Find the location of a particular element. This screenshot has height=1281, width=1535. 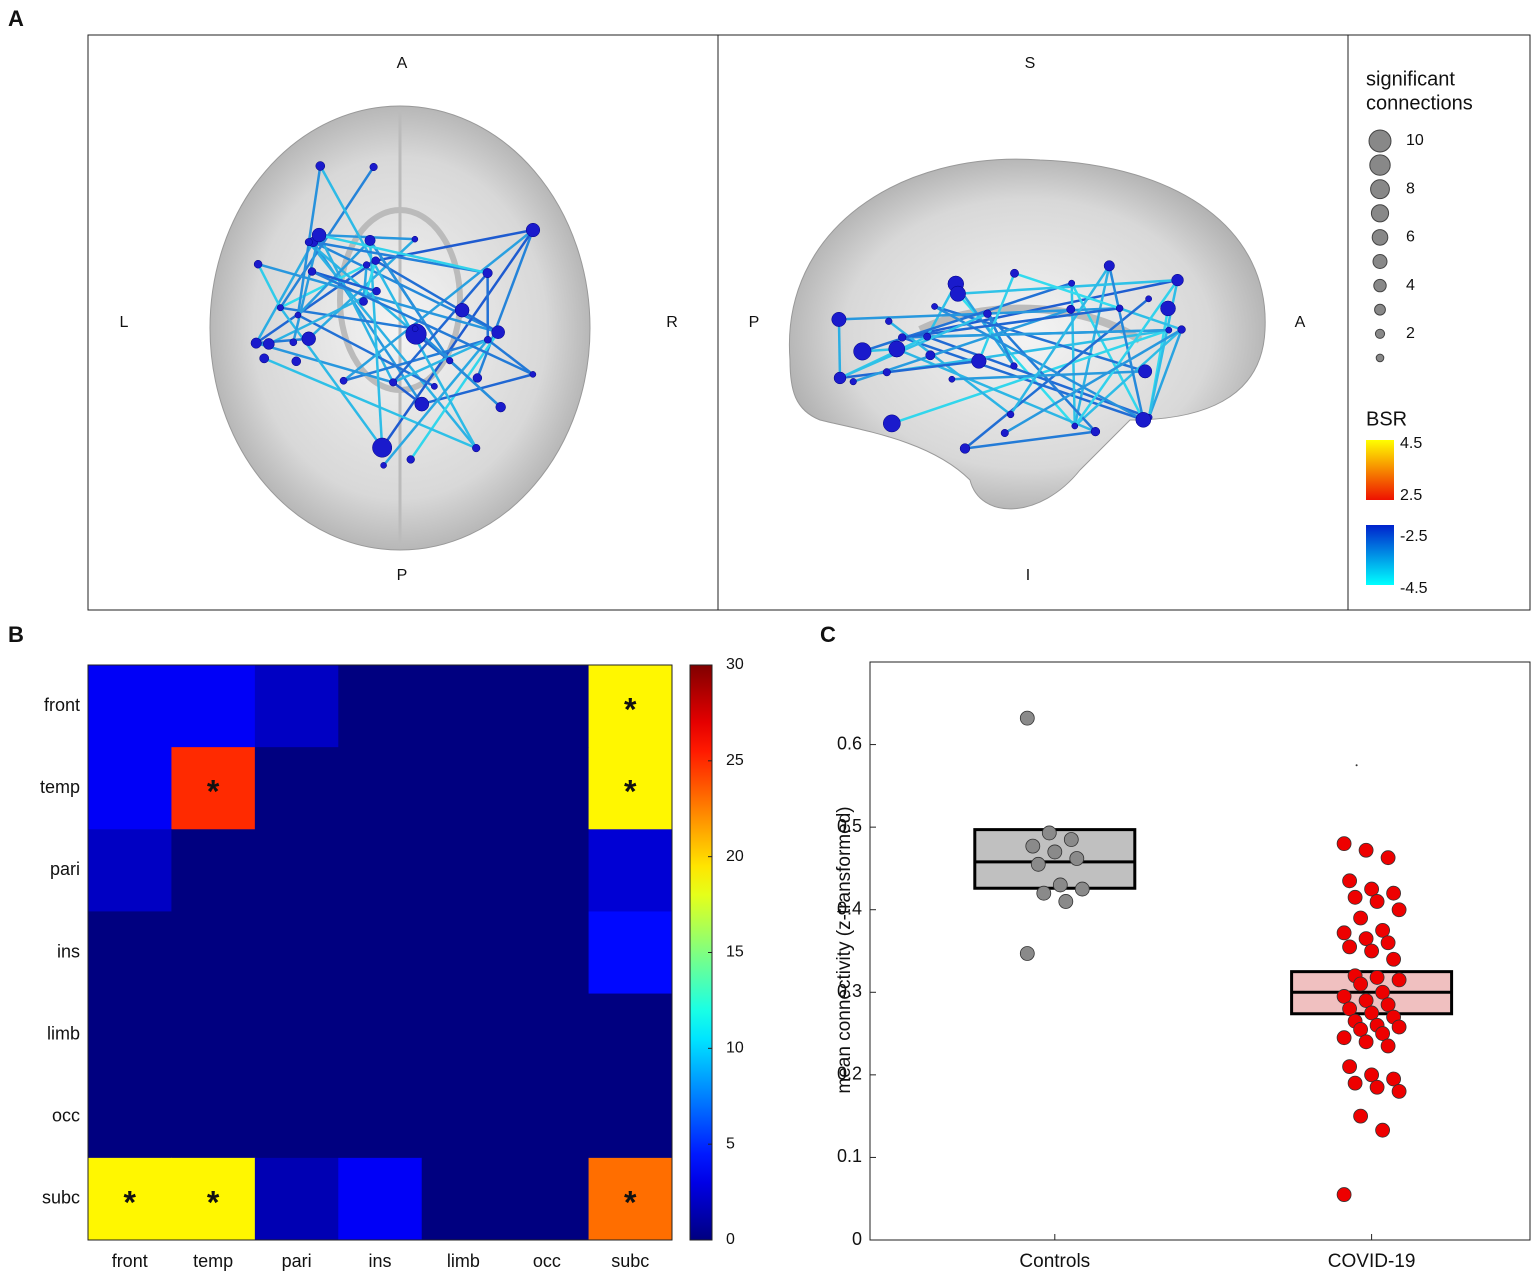

column-label: limb is located at coordinates (463, 1261).